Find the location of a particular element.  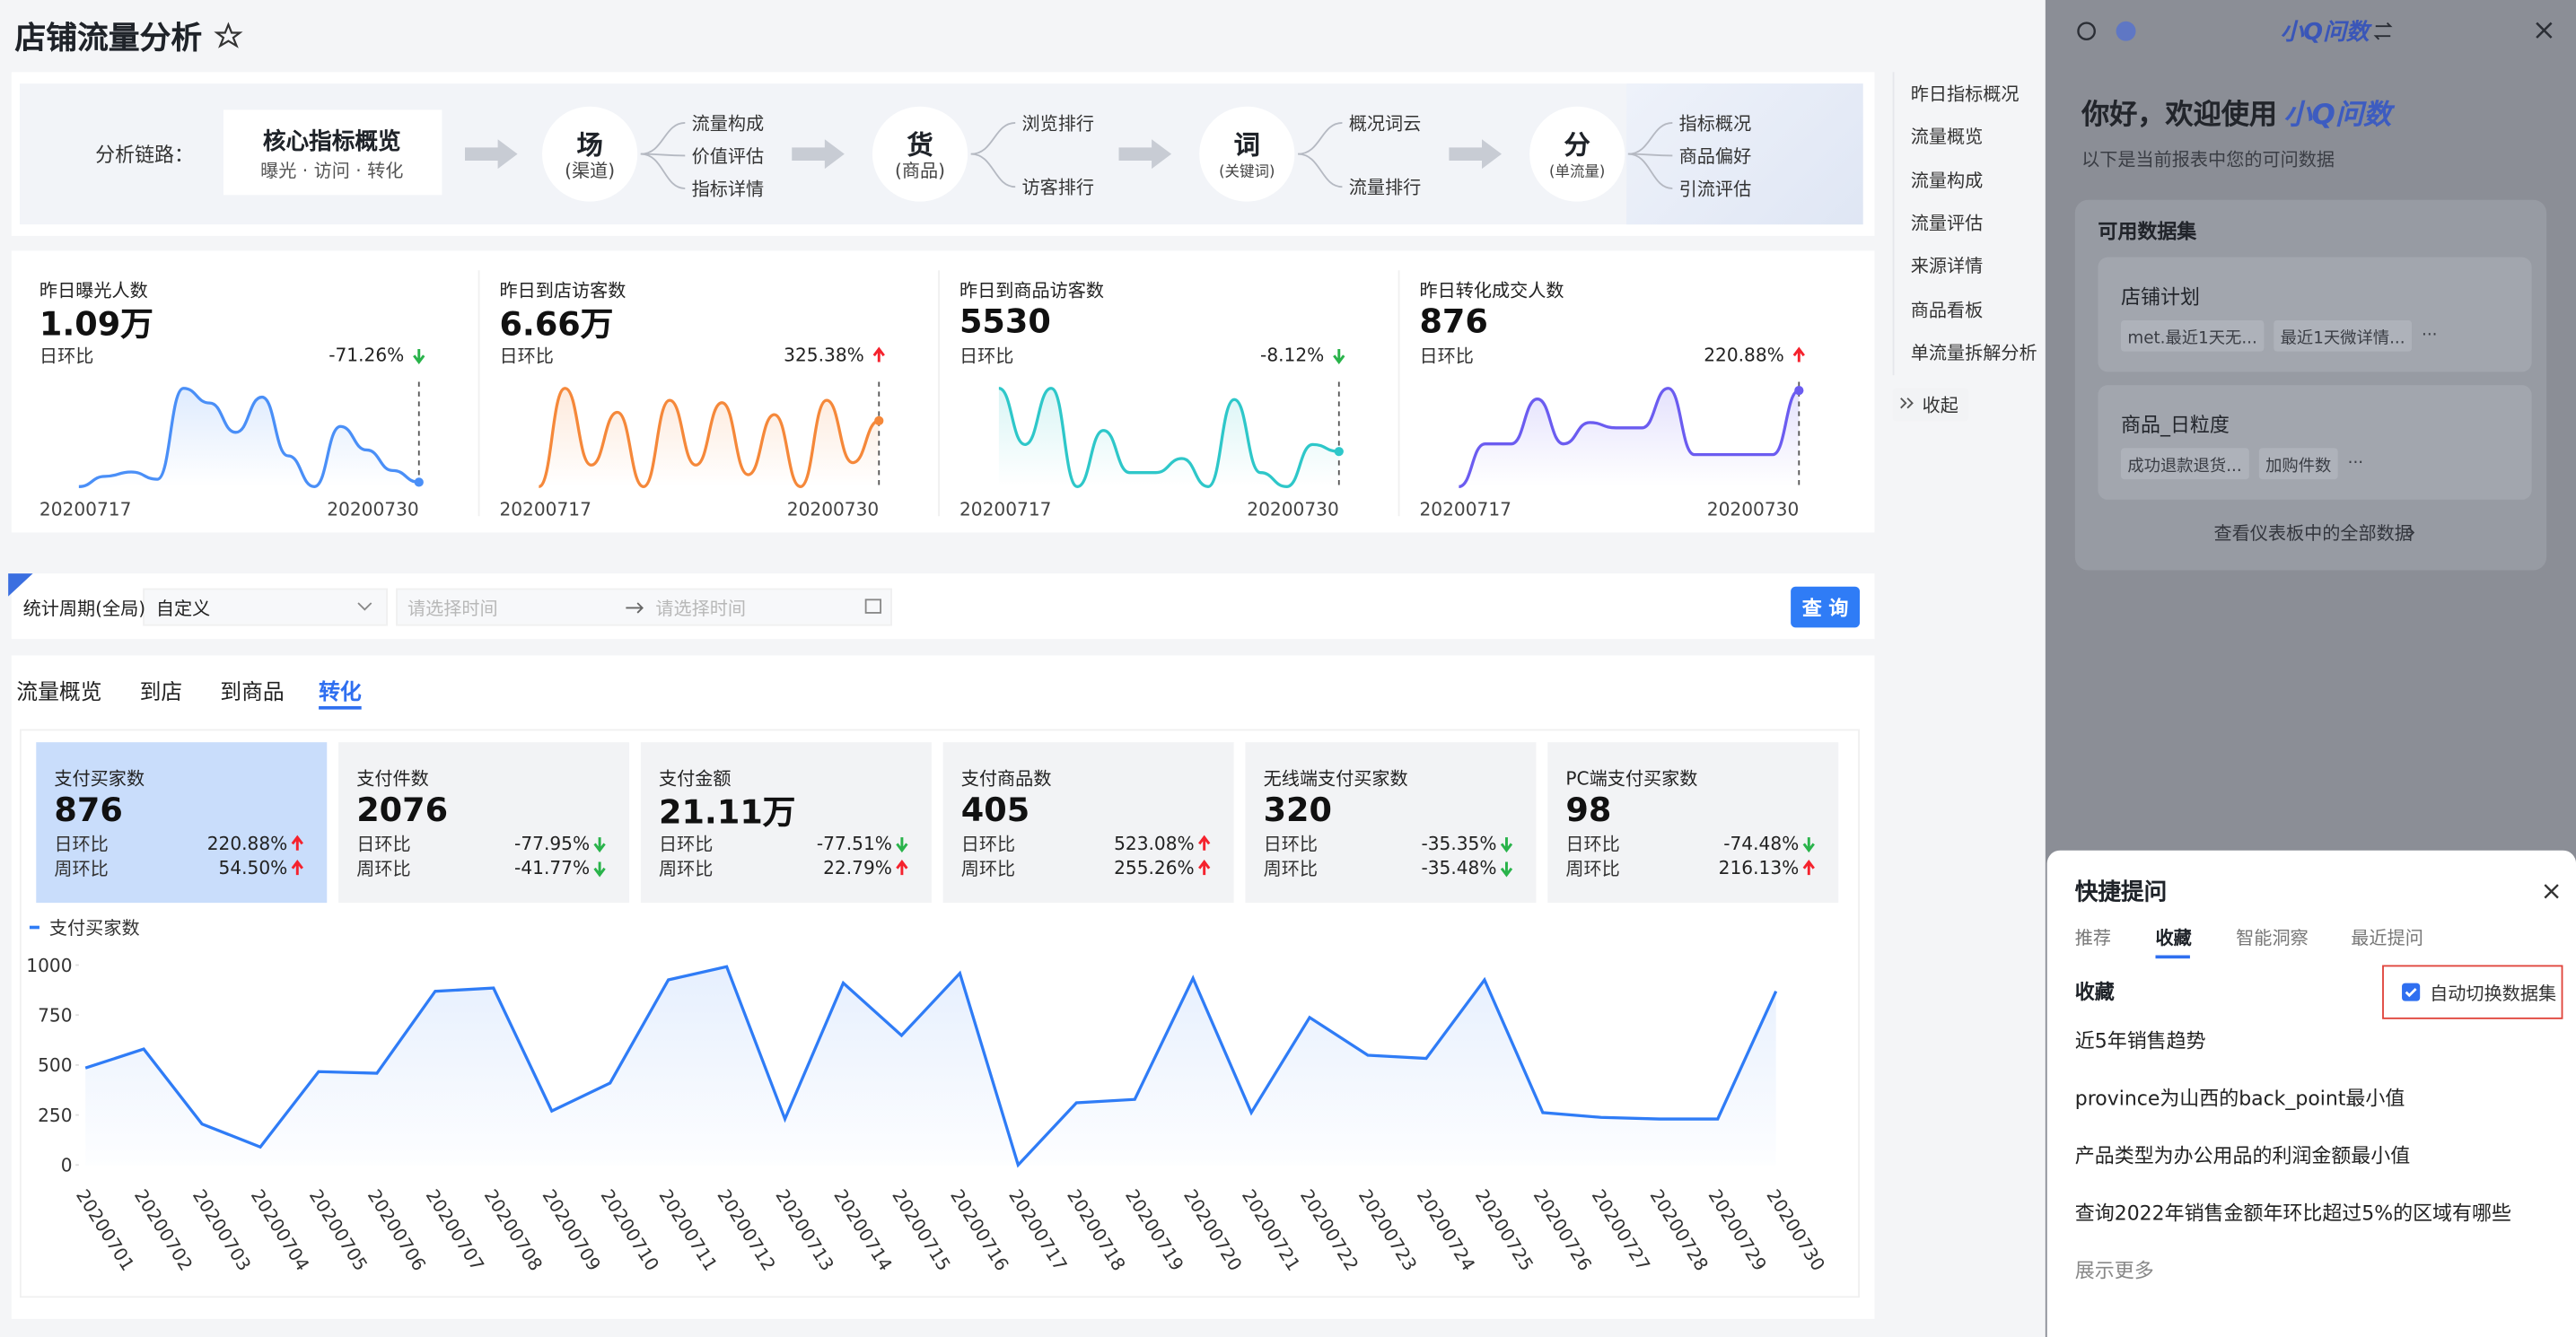

tab: 到商品 is located at coordinates (252, 693).